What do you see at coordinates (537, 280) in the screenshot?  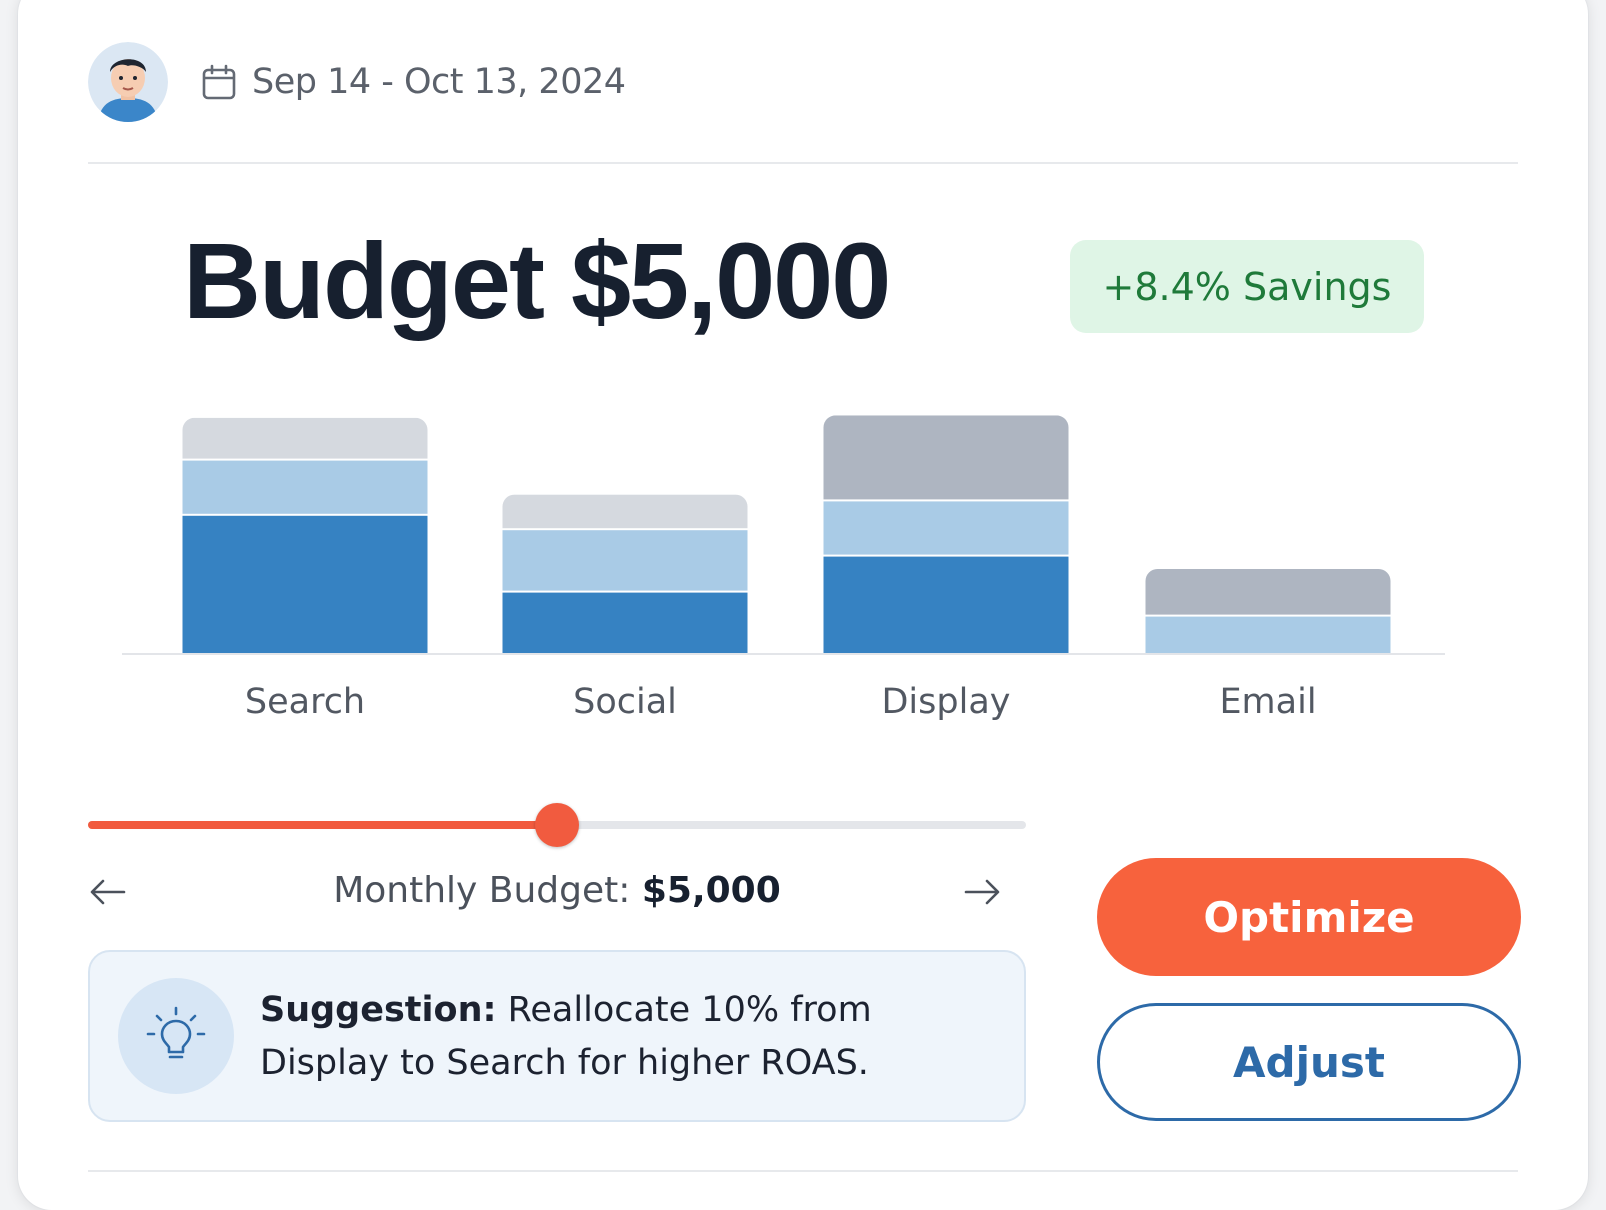 I see `budget-title: Budget $5,000` at bounding box center [537, 280].